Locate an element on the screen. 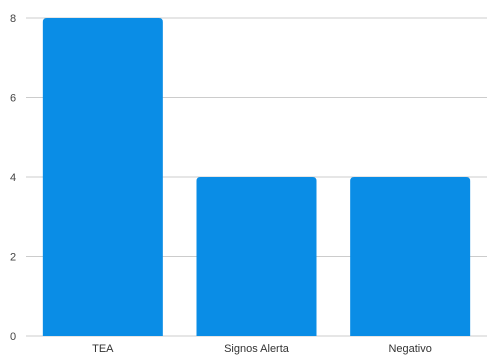 This screenshot has width=487, height=357. y-tick-label: 6 is located at coordinates (13, 99).